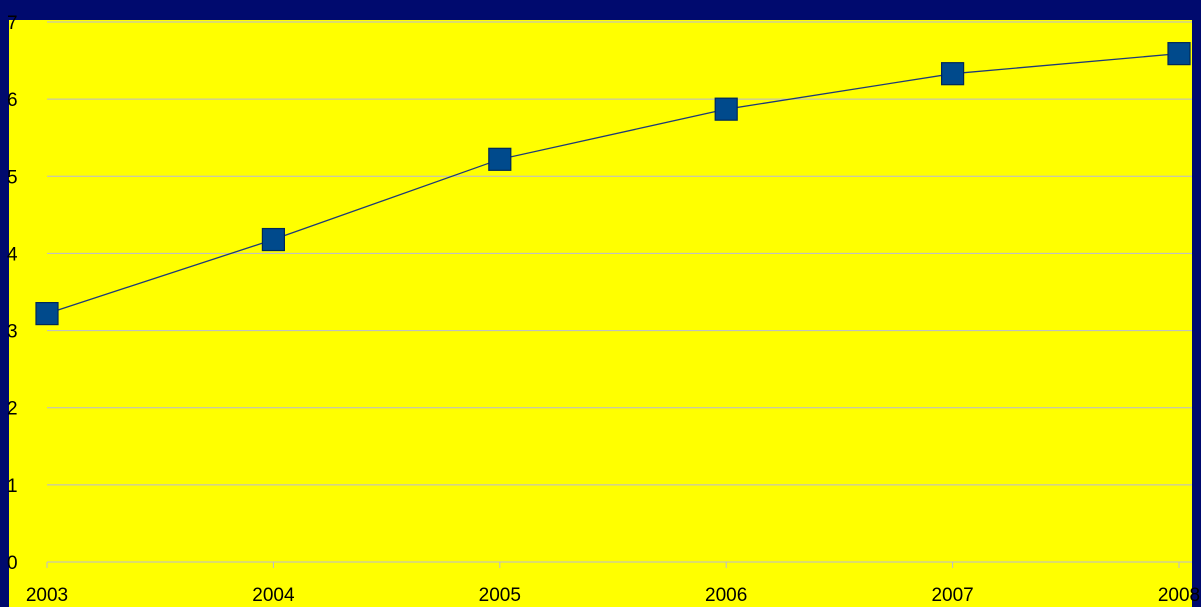  Describe the element at coordinates (12, 293) in the screenshot. I see `y-axis-tick-labels: 0 1 2 3 4 5 6 7` at that location.